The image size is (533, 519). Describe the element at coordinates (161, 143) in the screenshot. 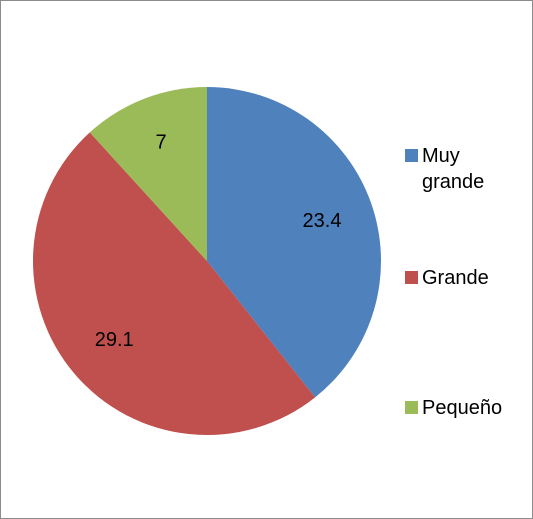

I see `data-label: 7` at that location.